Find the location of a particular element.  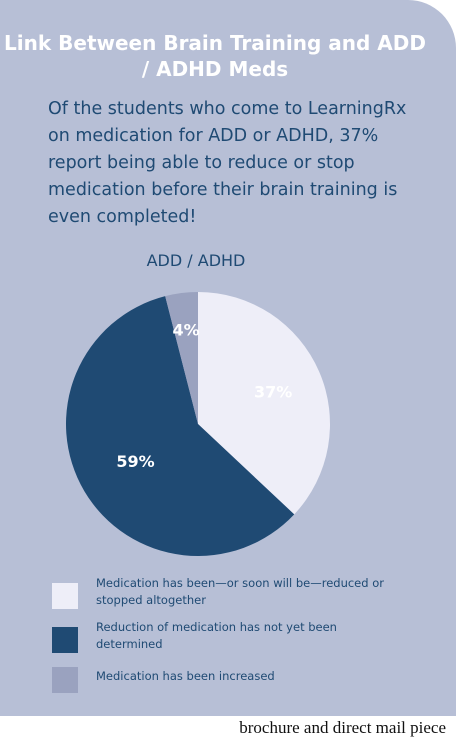

legend-swatch-reduced is located at coordinates (65, 596).